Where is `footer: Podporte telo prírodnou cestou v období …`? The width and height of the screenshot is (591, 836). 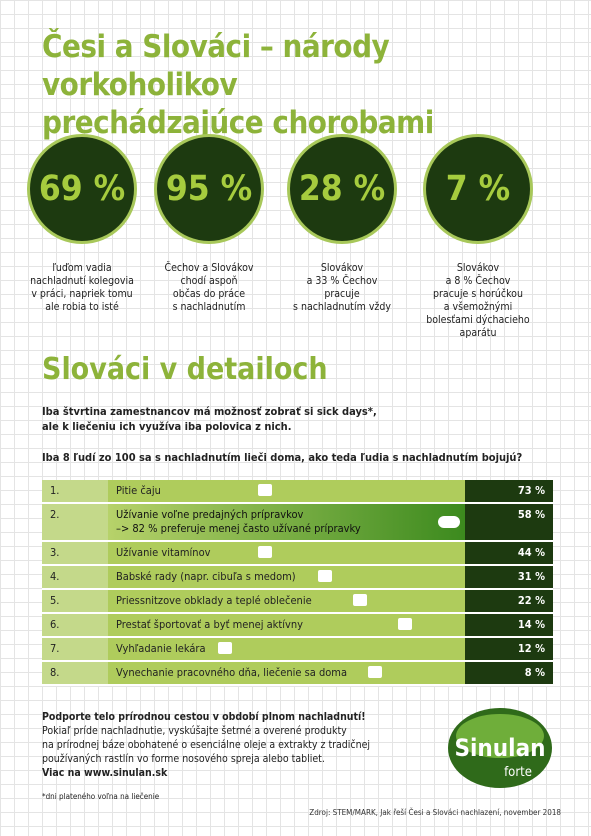 footer: Podporte telo prírodnou cestou v období … is located at coordinates (206, 757).